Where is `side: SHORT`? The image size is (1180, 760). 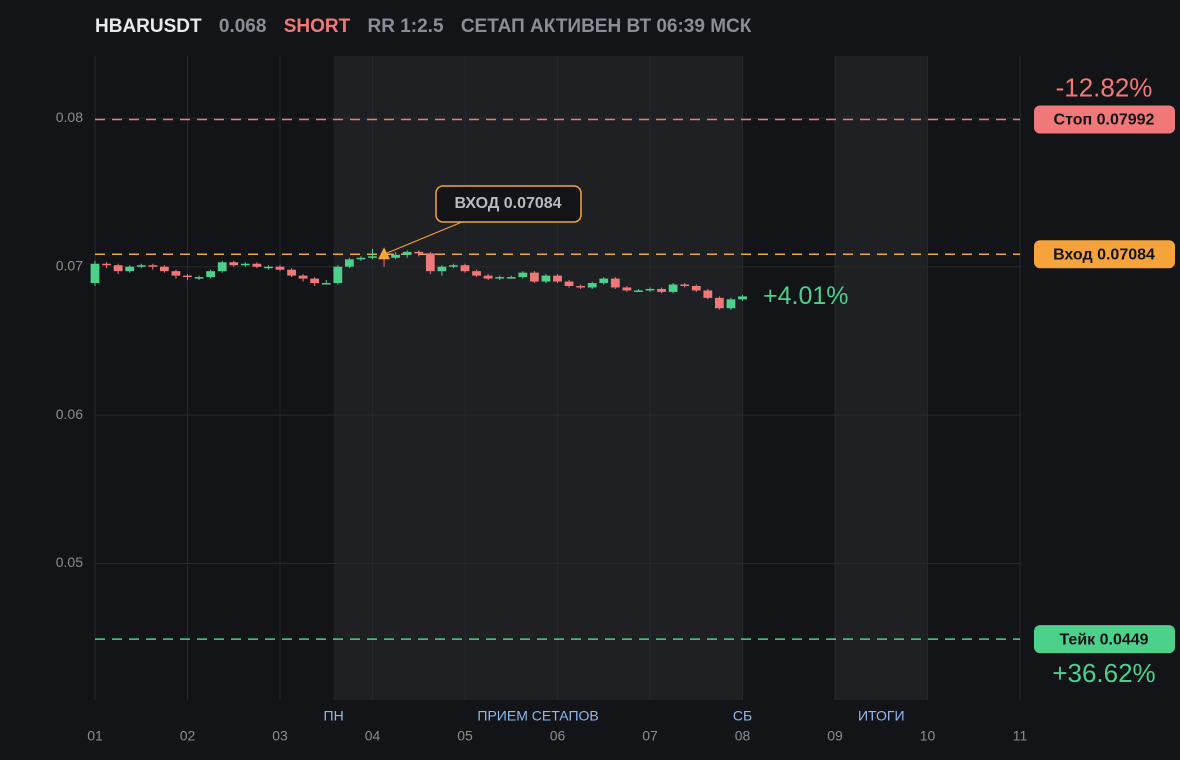
side: SHORT is located at coordinates (317, 26).